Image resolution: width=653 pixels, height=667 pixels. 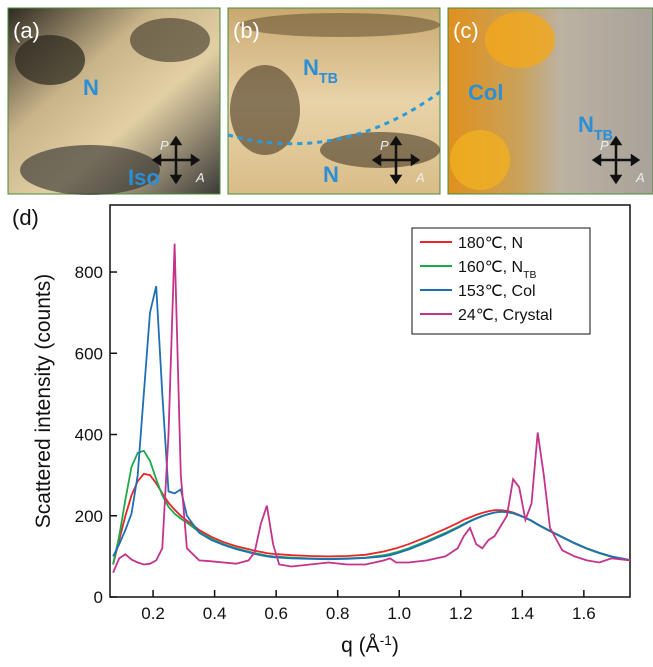 I want to click on panel-label: (b), so click(x=246, y=30).